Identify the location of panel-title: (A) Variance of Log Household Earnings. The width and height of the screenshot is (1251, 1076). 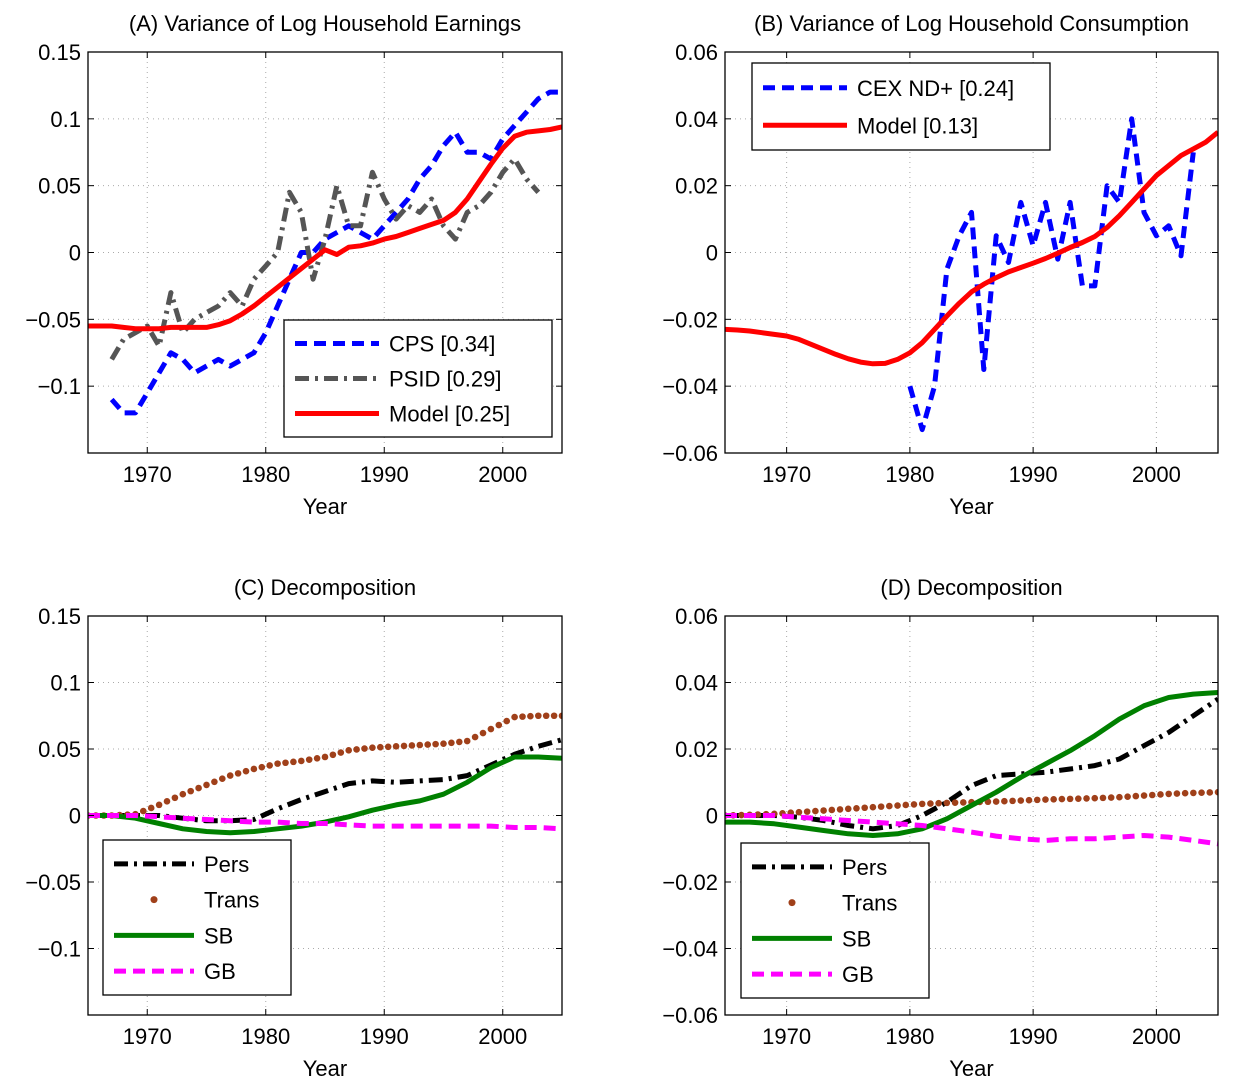
(325, 23).